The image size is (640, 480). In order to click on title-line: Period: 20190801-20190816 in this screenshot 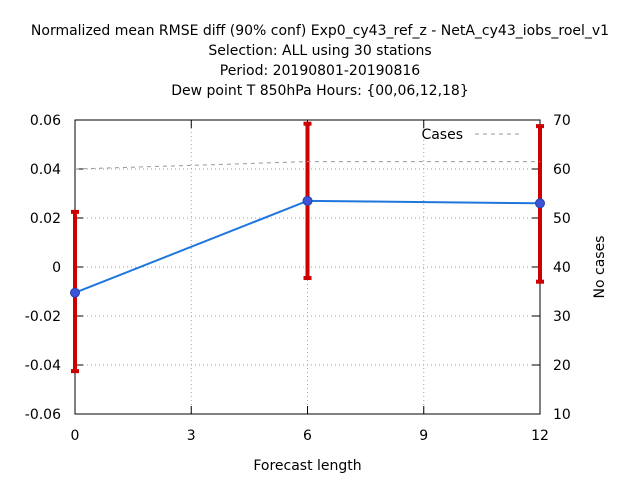, I will do `click(320, 71)`.